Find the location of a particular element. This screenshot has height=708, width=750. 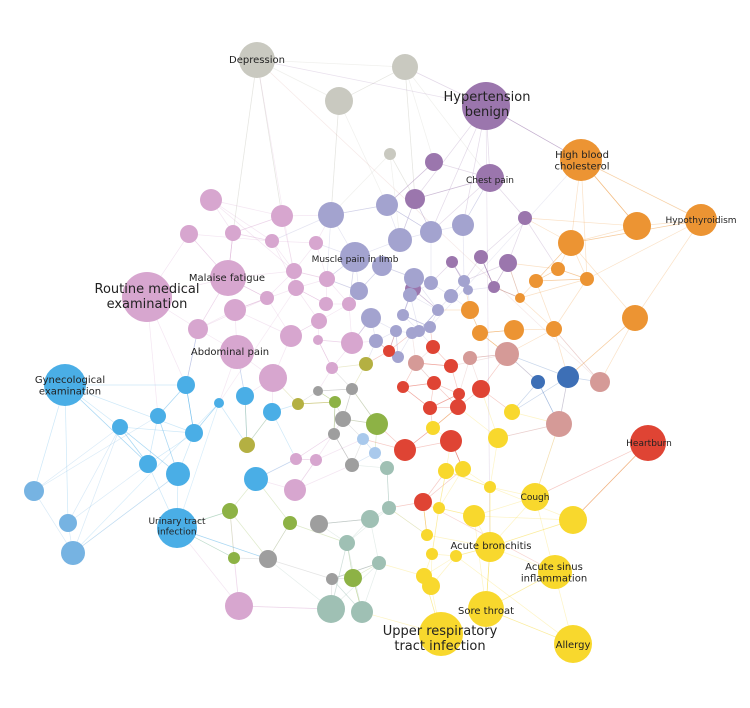

label-allergy: Allergy is located at coordinates (573, 645).